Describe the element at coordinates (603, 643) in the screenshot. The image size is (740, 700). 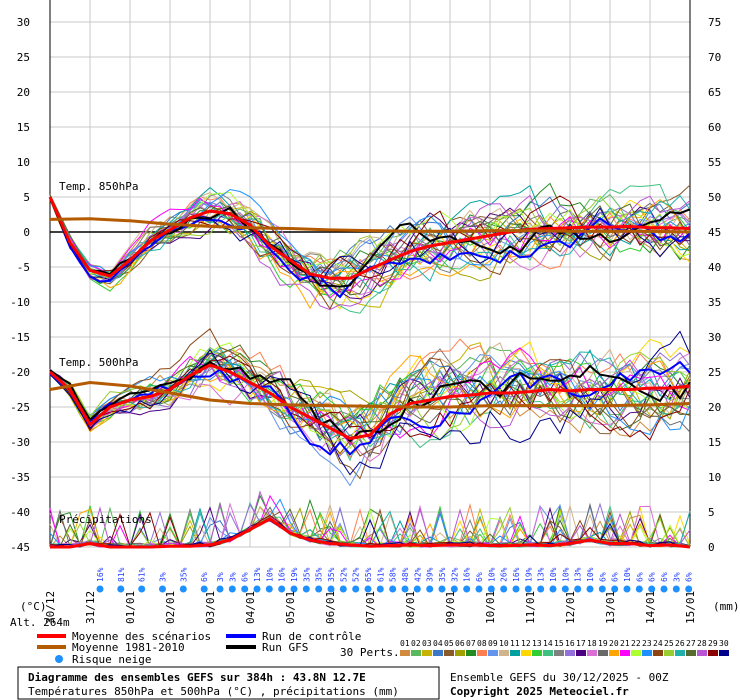
I see `pert-number-label: 19` at that location.